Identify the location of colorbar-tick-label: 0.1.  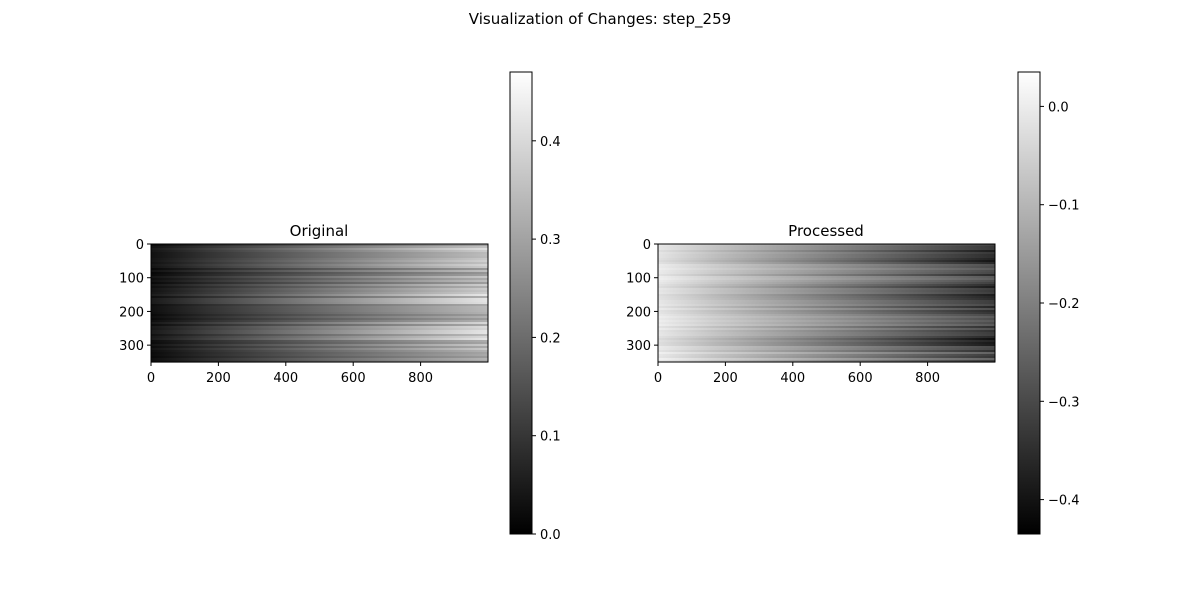
(550, 437).